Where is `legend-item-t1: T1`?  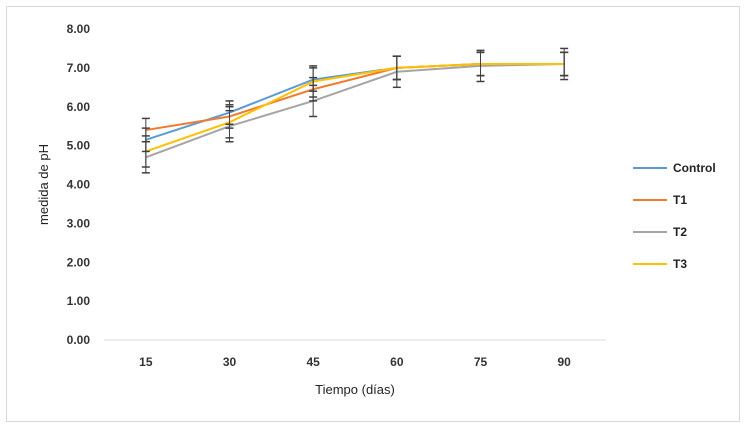 legend-item-t1: T1 is located at coordinates (660, 200).